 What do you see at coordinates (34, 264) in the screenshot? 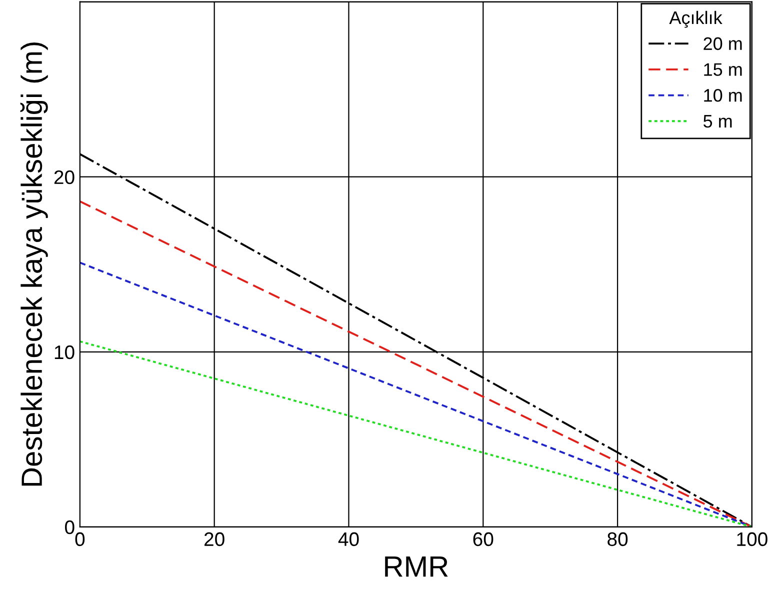
I see `y-axis-title: Desteklenecek kaya yüksekliği (m)` at bounding box center [34, 264].